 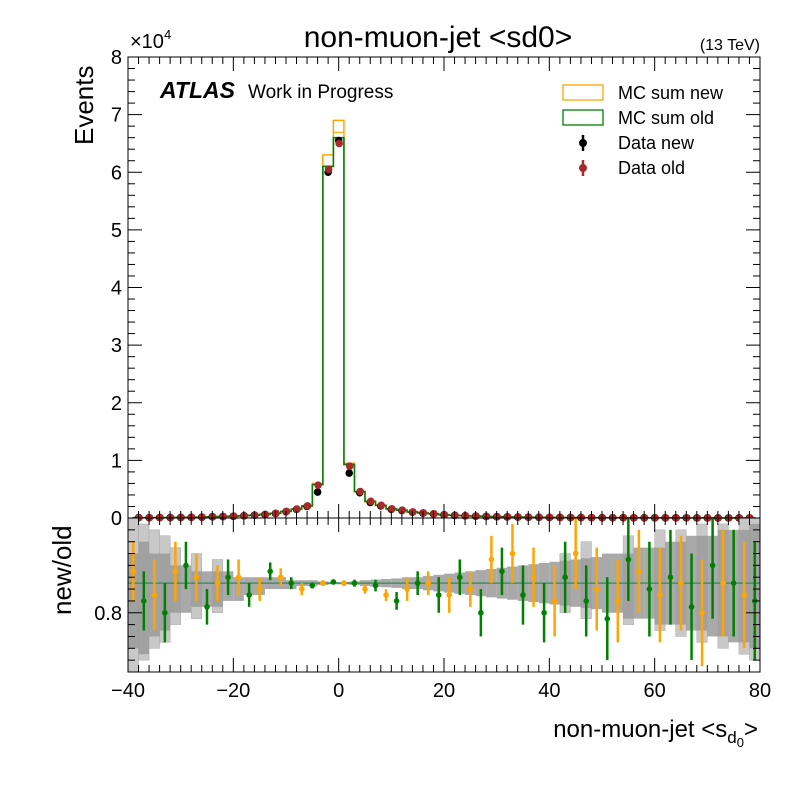 What do you see at coordinates (128, 691) in the screenshot?
I see `x-tick-label: −40` at bounding box center [128, 691].